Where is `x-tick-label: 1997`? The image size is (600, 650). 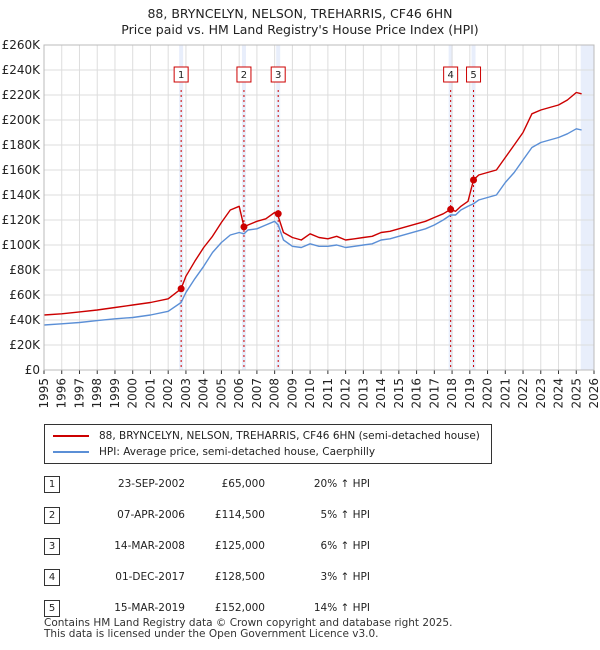 x-tick-label: 1997 is located at coordinates (79, 393).